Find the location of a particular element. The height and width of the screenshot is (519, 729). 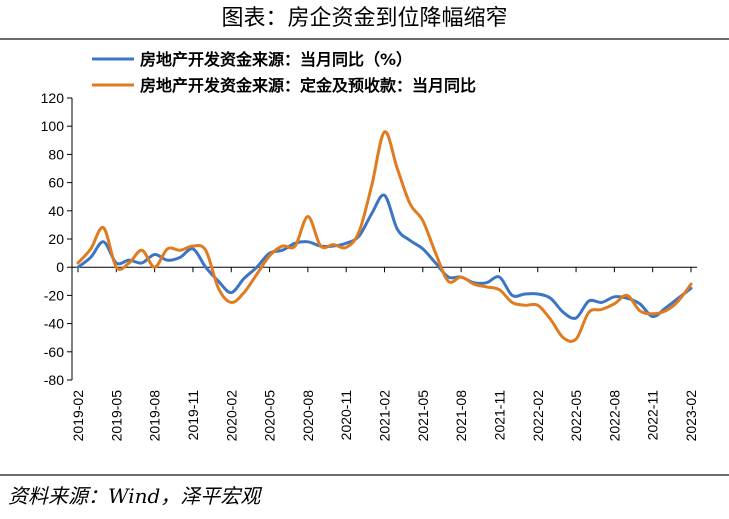

x-tick-label: 2019-05 is located at coordinates (116, 416).